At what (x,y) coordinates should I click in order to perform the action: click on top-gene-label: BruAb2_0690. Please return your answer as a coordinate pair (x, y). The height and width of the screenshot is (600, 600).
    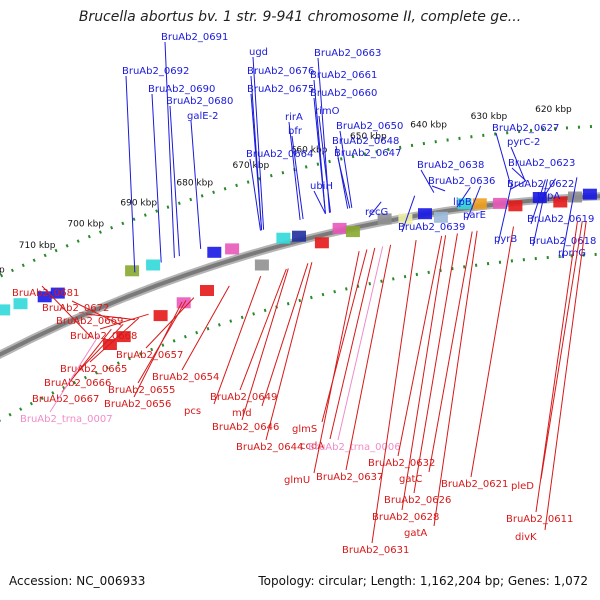
    Looking at the image, I should click on (181, 89).